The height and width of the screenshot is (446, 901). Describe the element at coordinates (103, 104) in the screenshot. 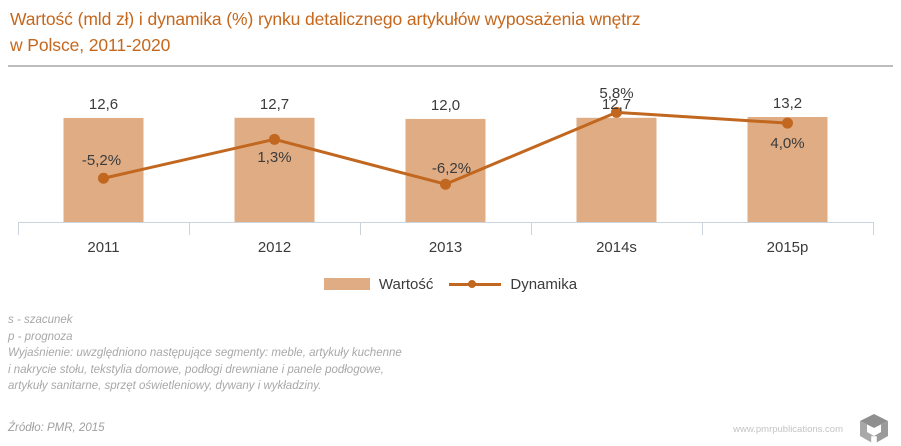

I see `bar-value-label-2011: 12,6` at that location.